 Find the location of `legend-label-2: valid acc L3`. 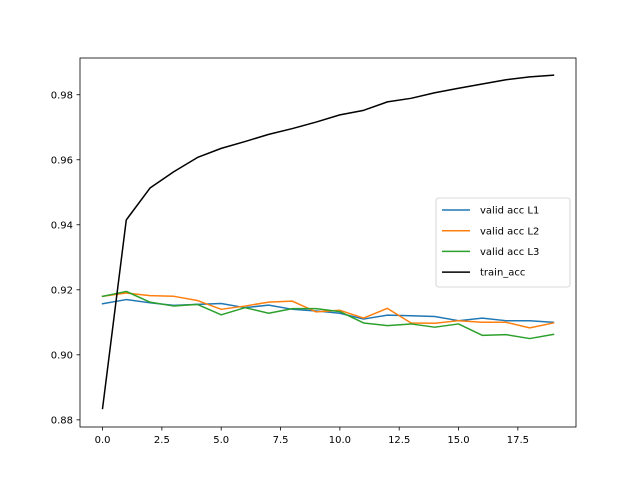

legend-label-2: valid acc L3 is located at coordinates (509, 252).